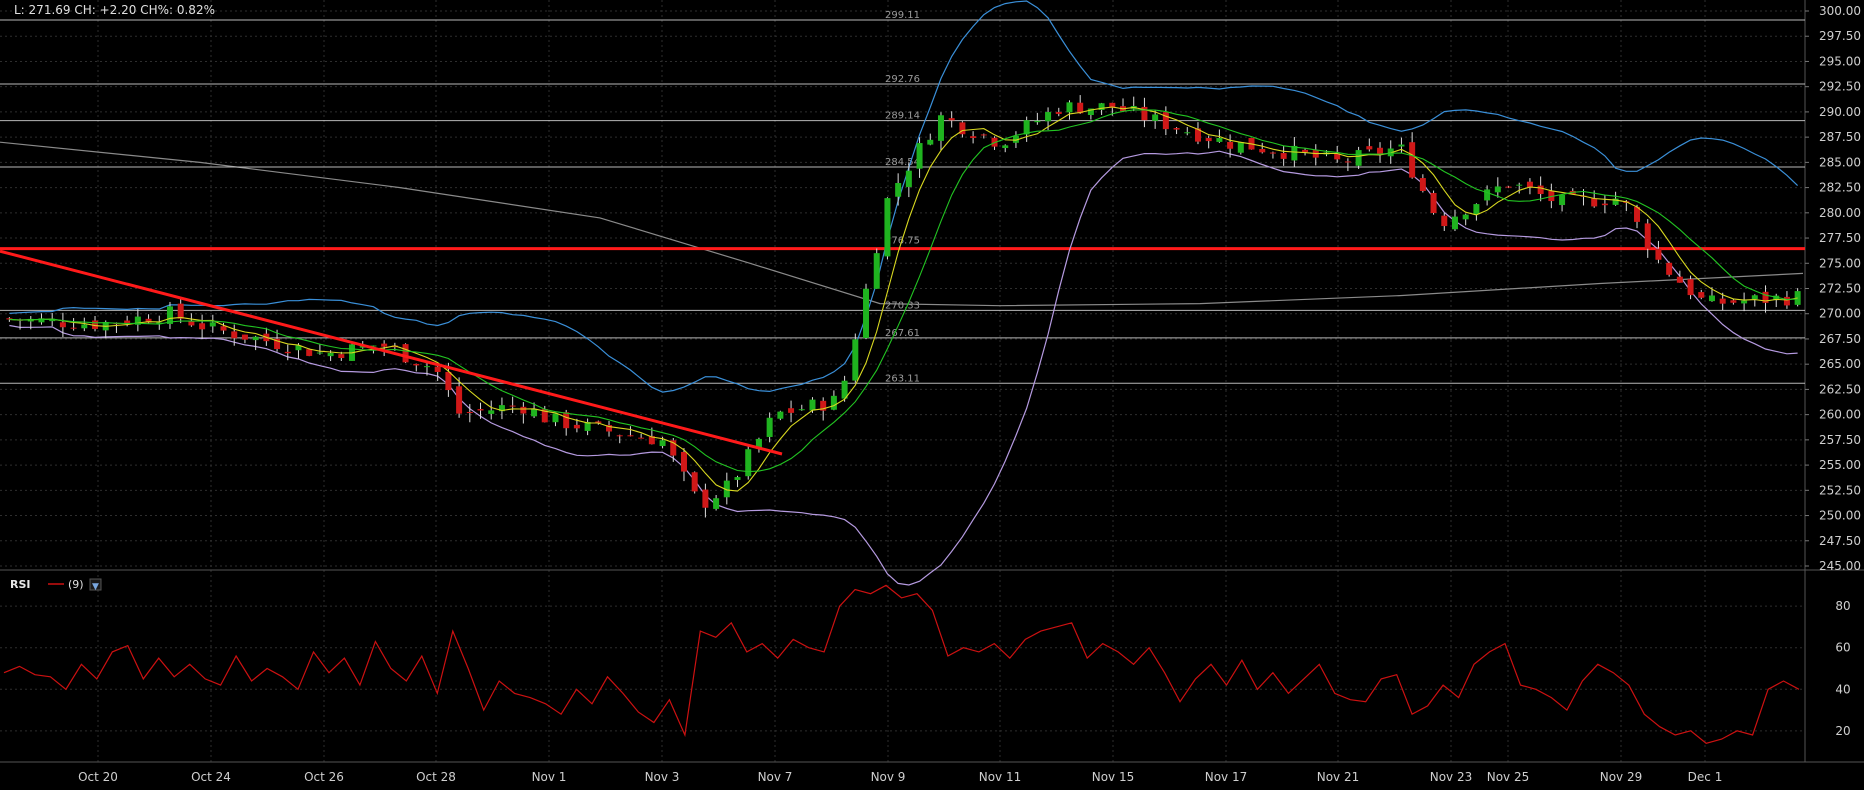  I want to click on price-tick-label: 292.50, so click(1840, 87).